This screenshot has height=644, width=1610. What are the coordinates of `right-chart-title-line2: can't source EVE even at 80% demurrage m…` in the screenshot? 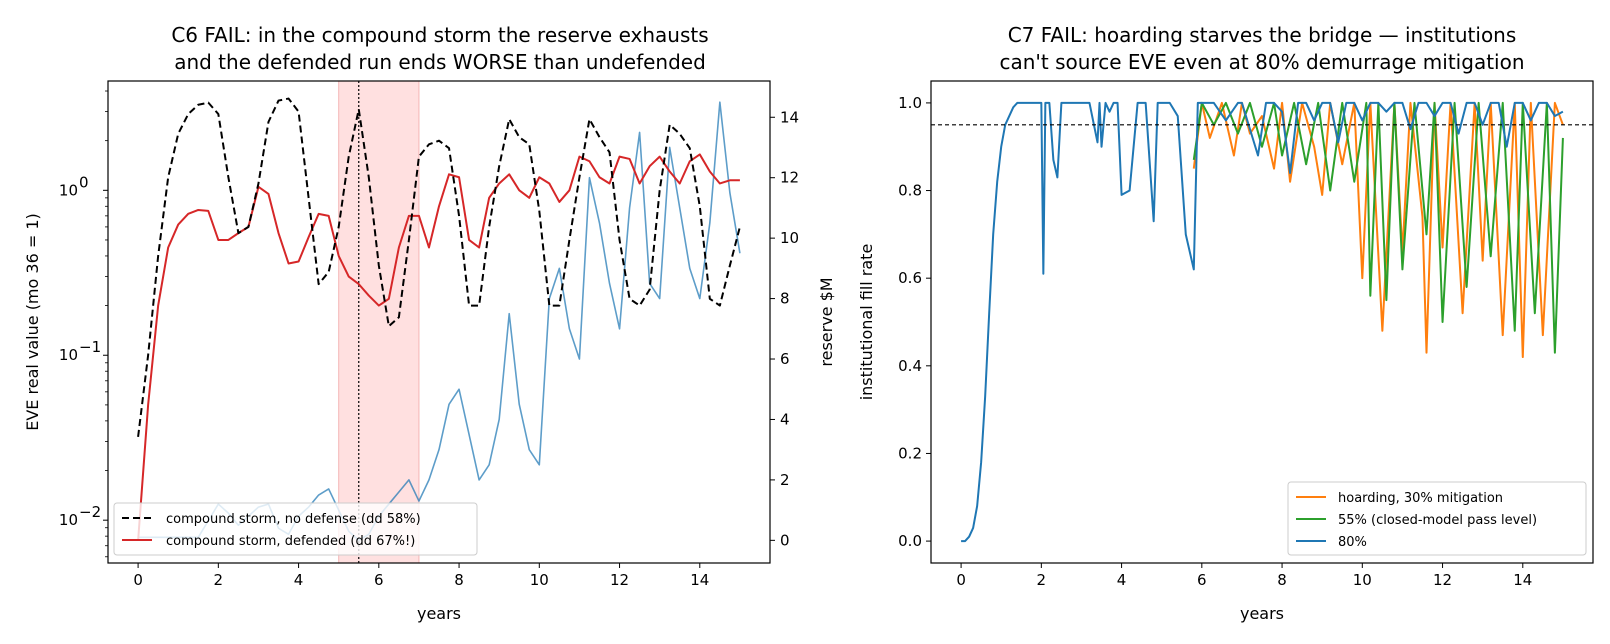 It's located at (1261, 62).